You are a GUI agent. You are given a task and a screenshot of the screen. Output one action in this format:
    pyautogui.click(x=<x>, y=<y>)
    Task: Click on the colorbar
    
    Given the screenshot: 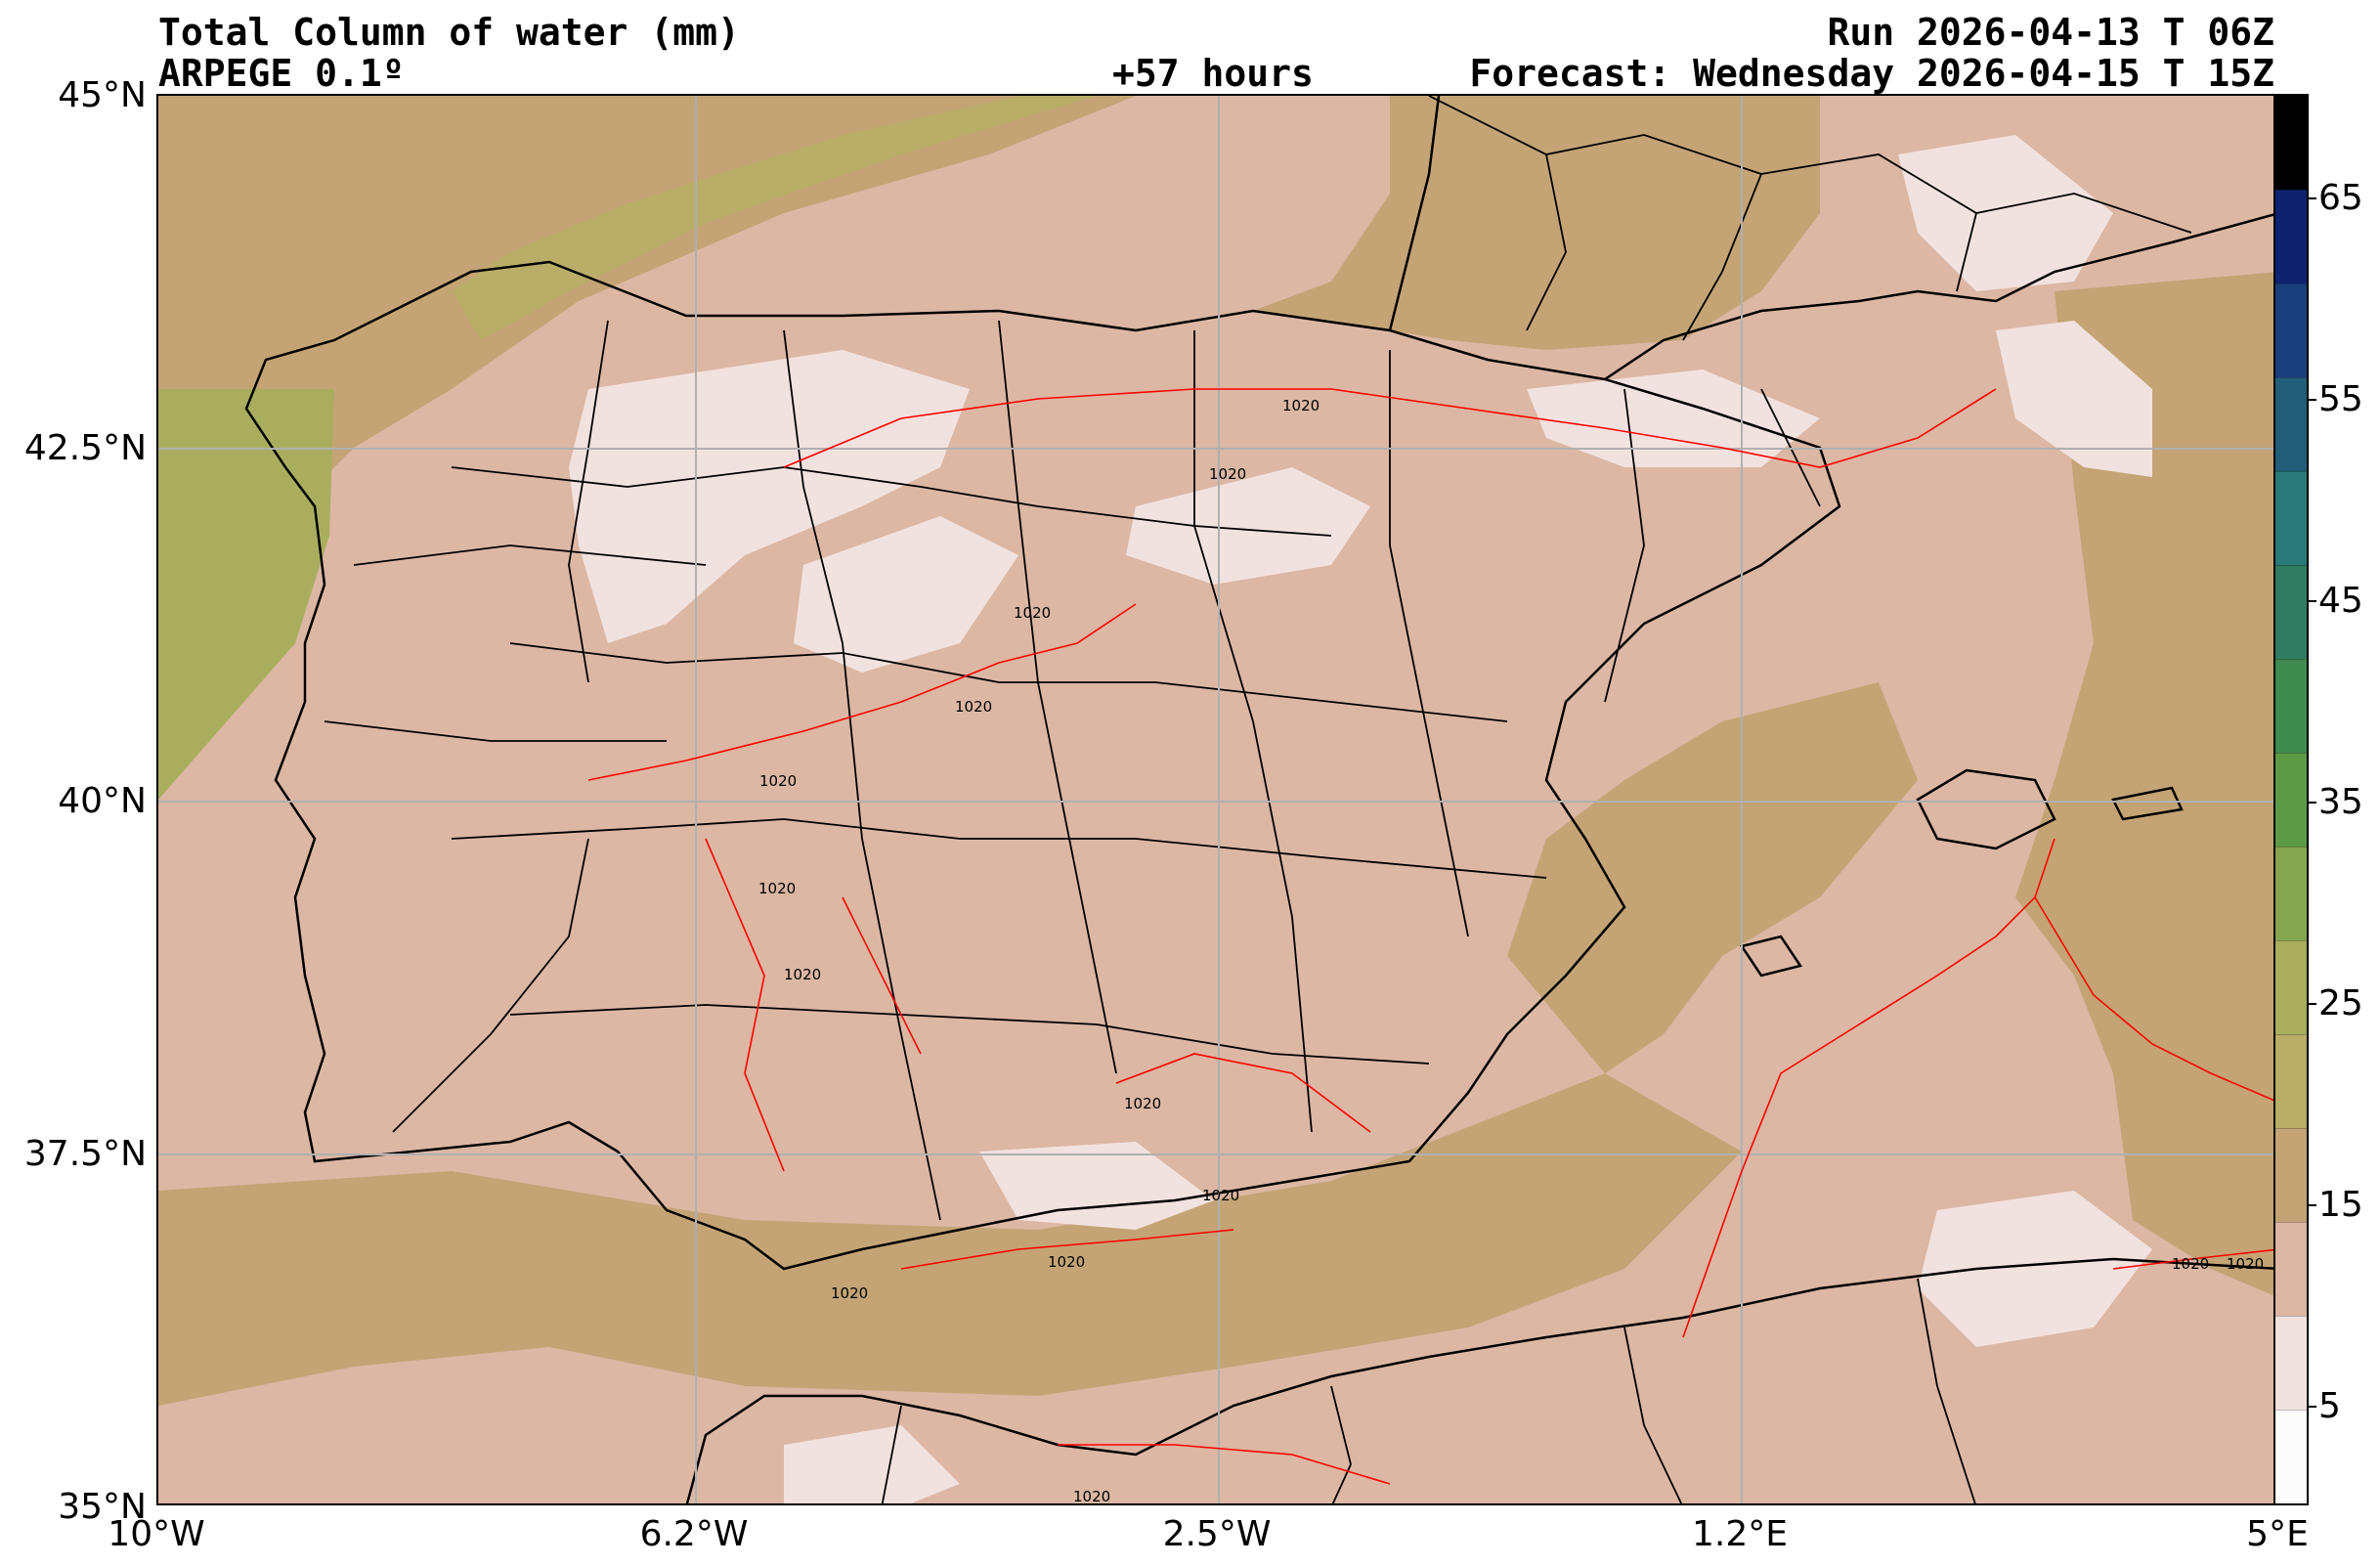 What is the action you would take?
    pyautogui.click(x=2291, y=799)
    